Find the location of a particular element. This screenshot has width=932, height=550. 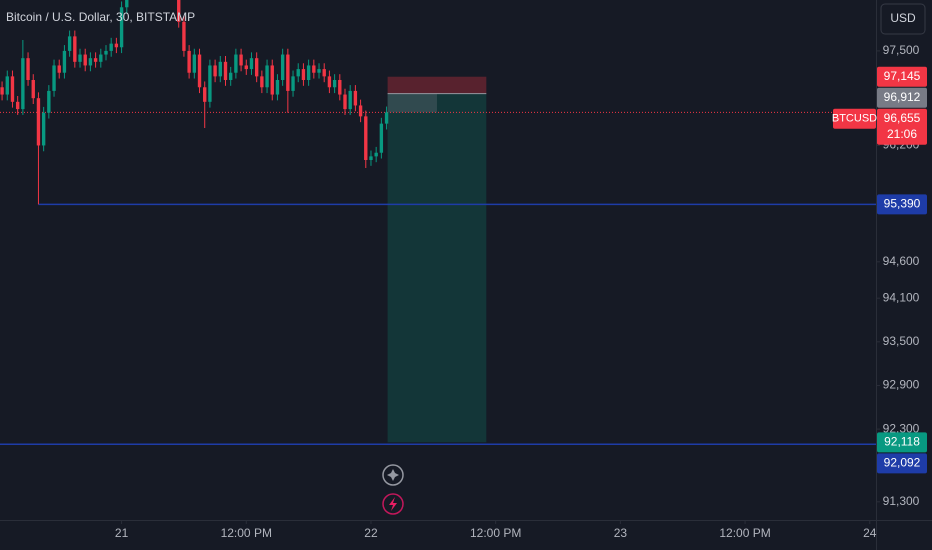

event-icons is located at coordinates (393, 489).